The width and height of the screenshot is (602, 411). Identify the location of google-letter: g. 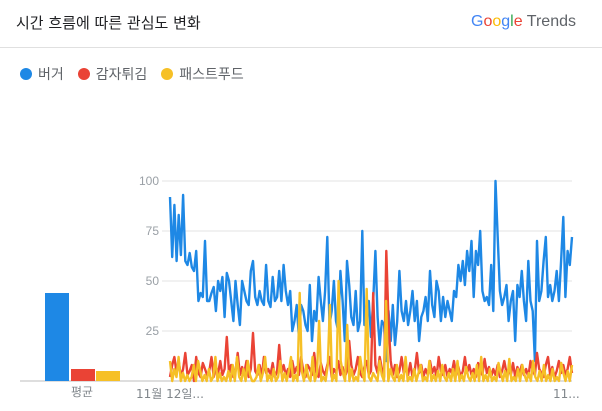
(506, 21).